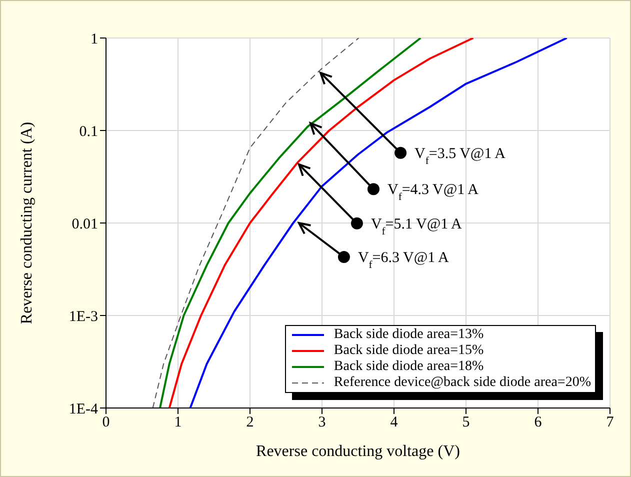 The height and width of the screenshot is (477, 631). Describe the element at coordinates (409, 351) in the screenshot. I see `legend-label: Back side diode area=15%` at that location.